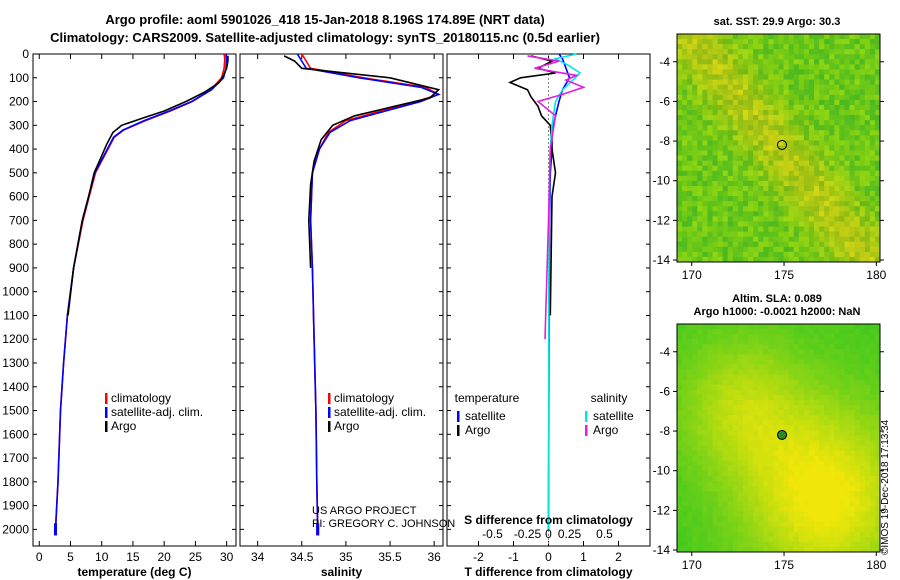 The height and width of the screenshot is (580, 900). I want to click on y-tick-label: 1100, so click(16, 315).